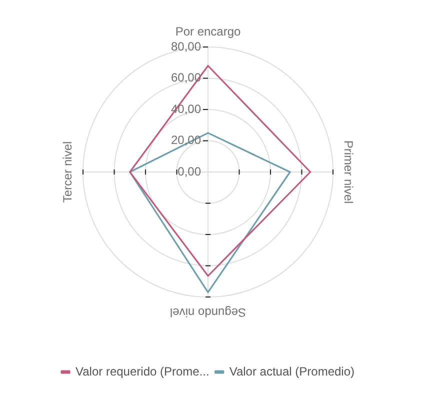 Image resolution: width=429 pixels, height=397 pixels. Describe the element at coordinates (208, 31) in the screenshot. I see `spoke-label: Por encargo` at that location.